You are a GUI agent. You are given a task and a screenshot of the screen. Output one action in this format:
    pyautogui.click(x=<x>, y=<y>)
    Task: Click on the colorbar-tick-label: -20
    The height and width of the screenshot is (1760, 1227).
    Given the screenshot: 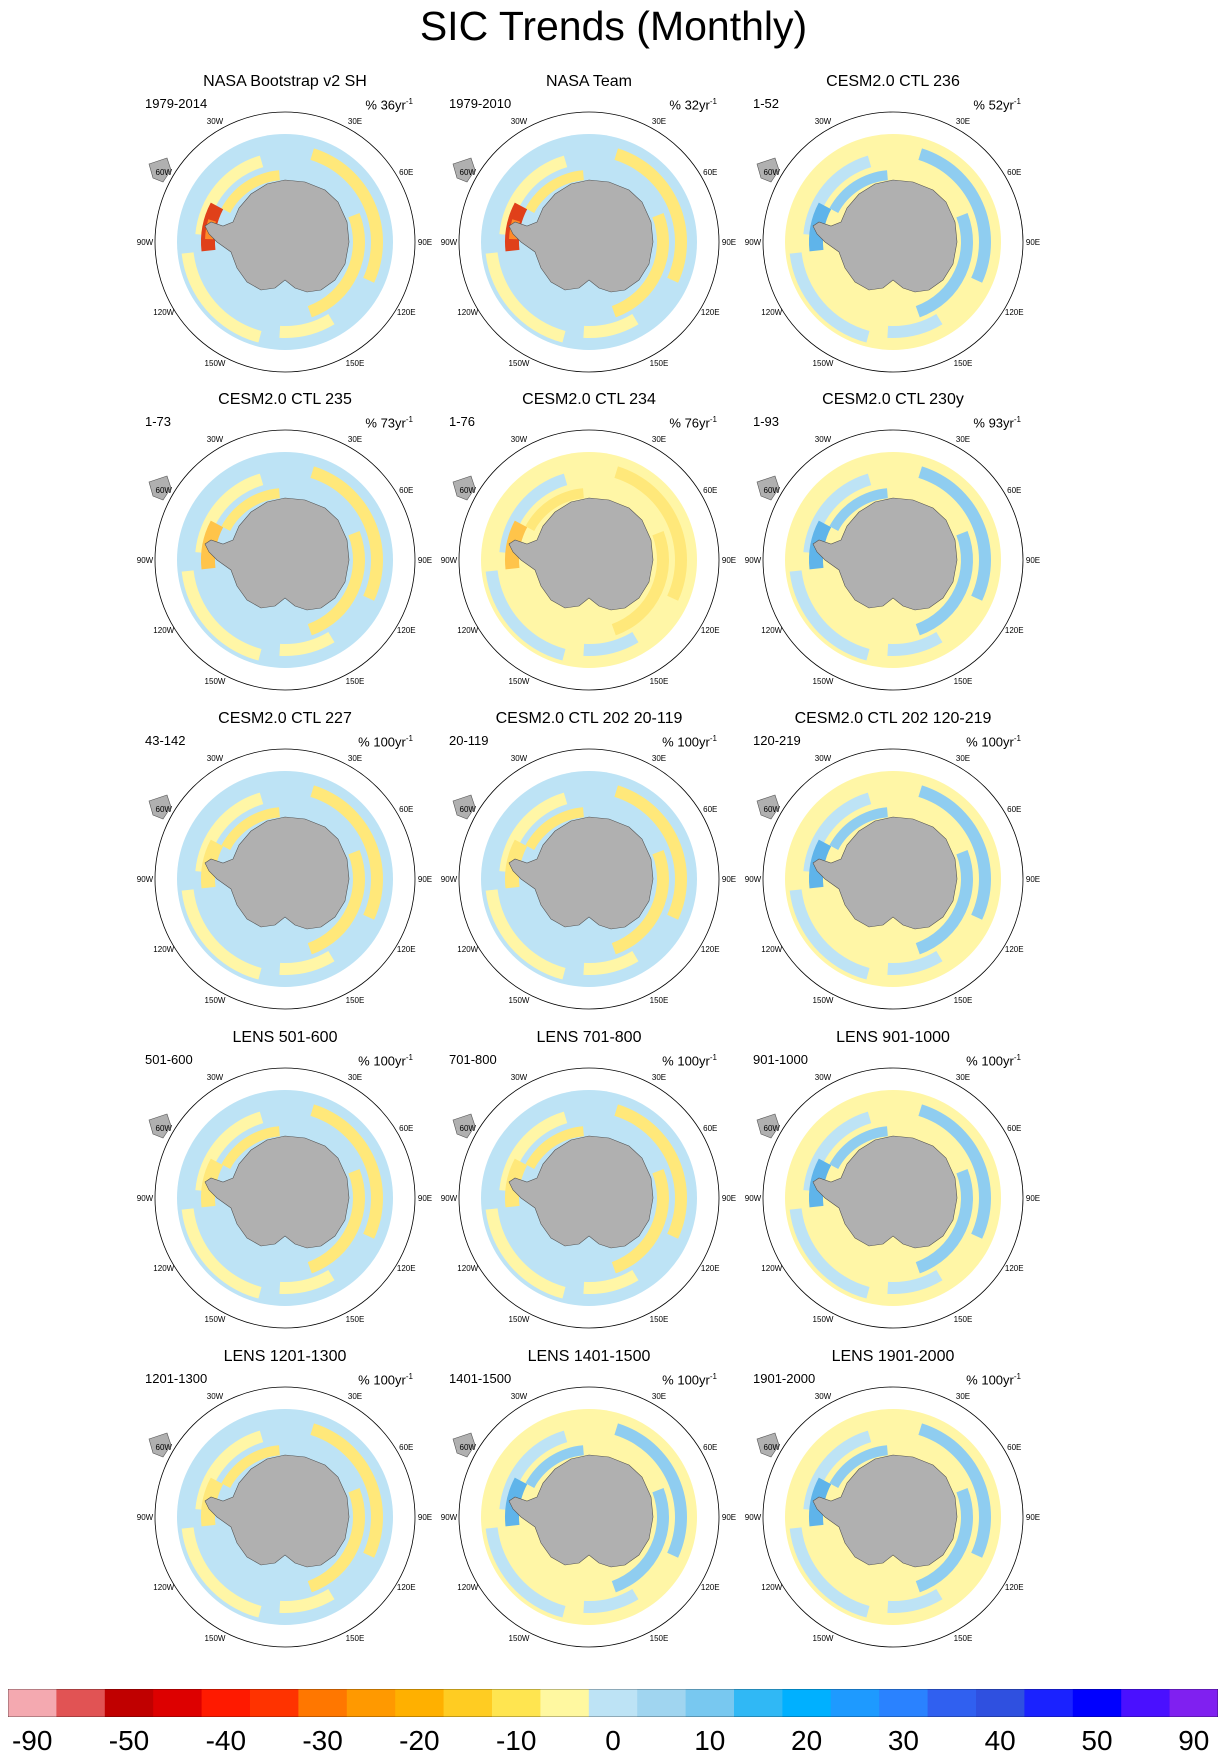 What is the action you would take?
    pyautogui.click(x=419, y=1740)
    